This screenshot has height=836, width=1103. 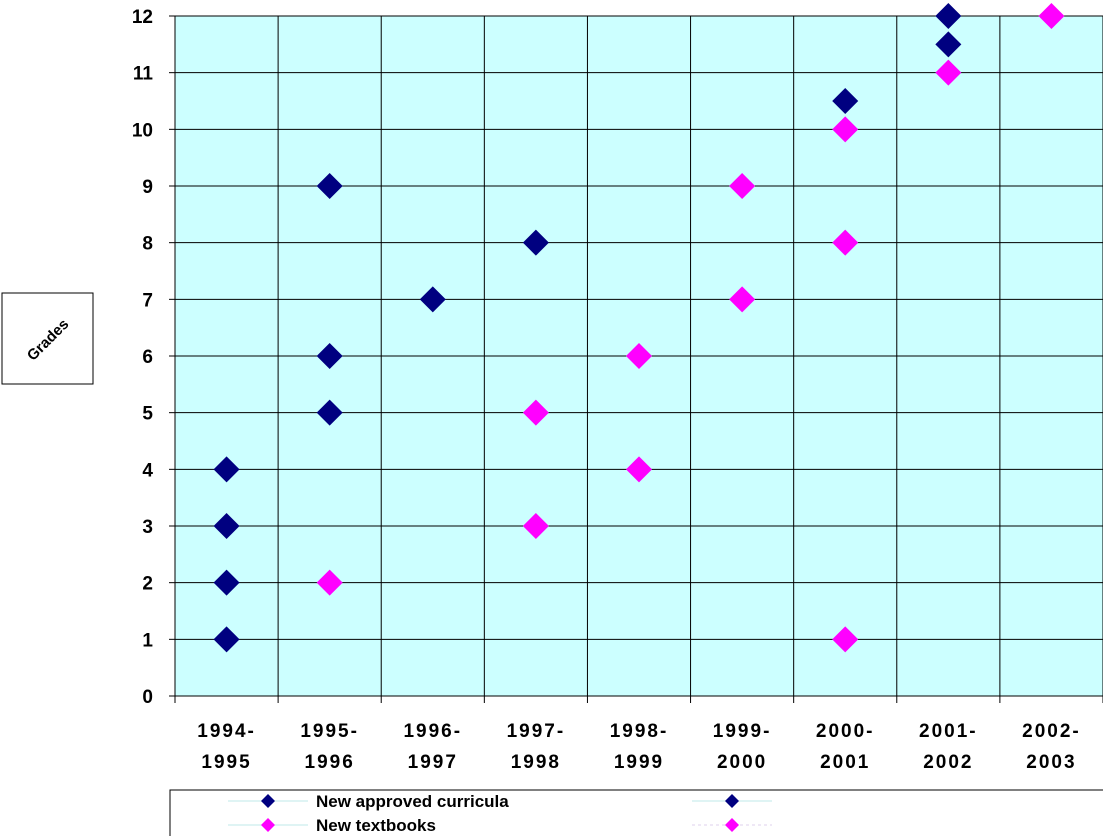 I want to click on legend-marker-new-approved-curricula, so click(x=268, y=801).